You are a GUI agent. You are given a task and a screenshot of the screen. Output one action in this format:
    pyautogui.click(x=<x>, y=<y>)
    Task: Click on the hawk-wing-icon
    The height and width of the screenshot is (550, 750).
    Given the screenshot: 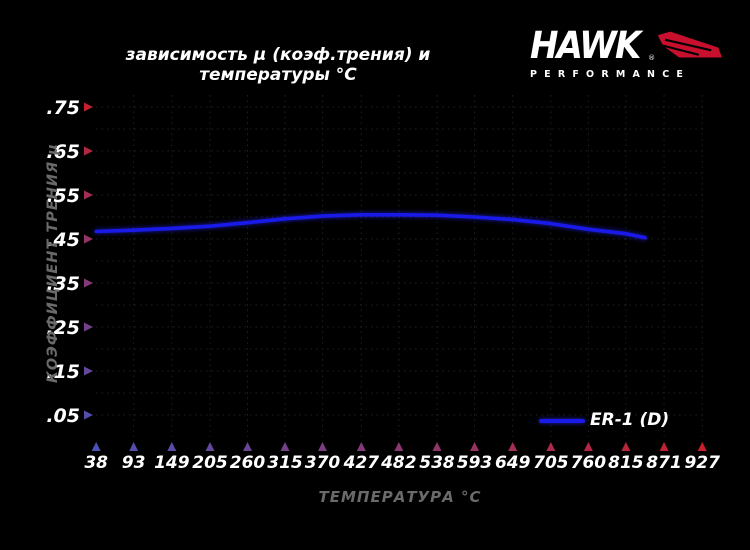 What is the action you would take?
    pyautogui.click(x=689, y=44)
    